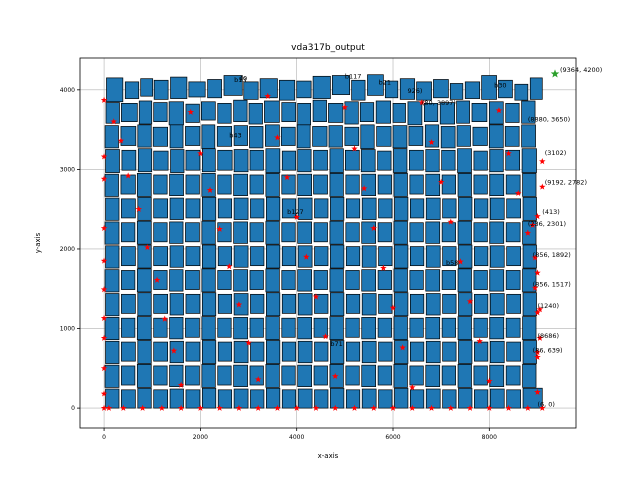 The height and width of the screenshot is (480, 640). Describe the element at coordinates (414, 91) in the screenshot. I see `coordinate-label: 926)` at that location.